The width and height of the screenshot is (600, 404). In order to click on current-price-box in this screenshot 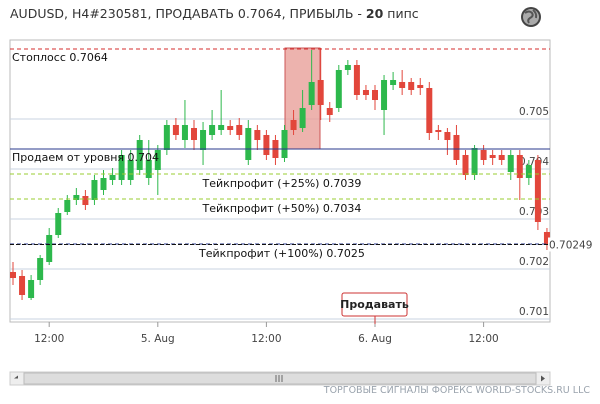, I will do `click(574, 244)`.